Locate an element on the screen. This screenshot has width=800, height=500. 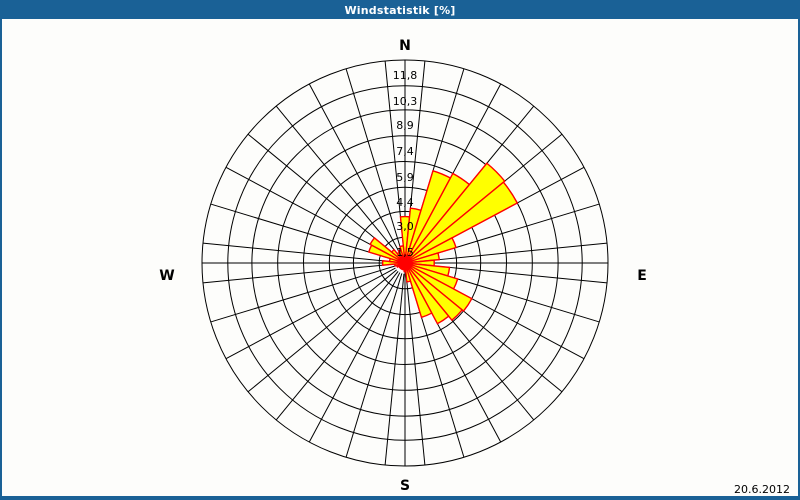
radial-tick-label: 8,9 is located at coordinates (405, 125).